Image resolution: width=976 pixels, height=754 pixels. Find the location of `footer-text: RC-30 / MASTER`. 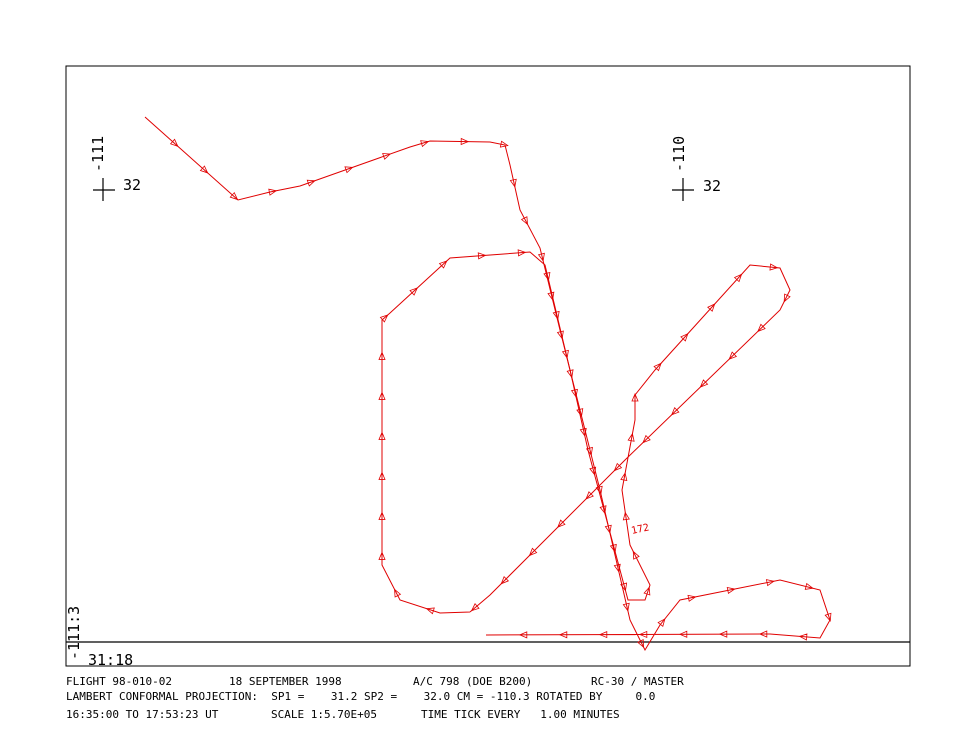

footer-text: RC-30 / MASTER is located at coordinates (637, 681).